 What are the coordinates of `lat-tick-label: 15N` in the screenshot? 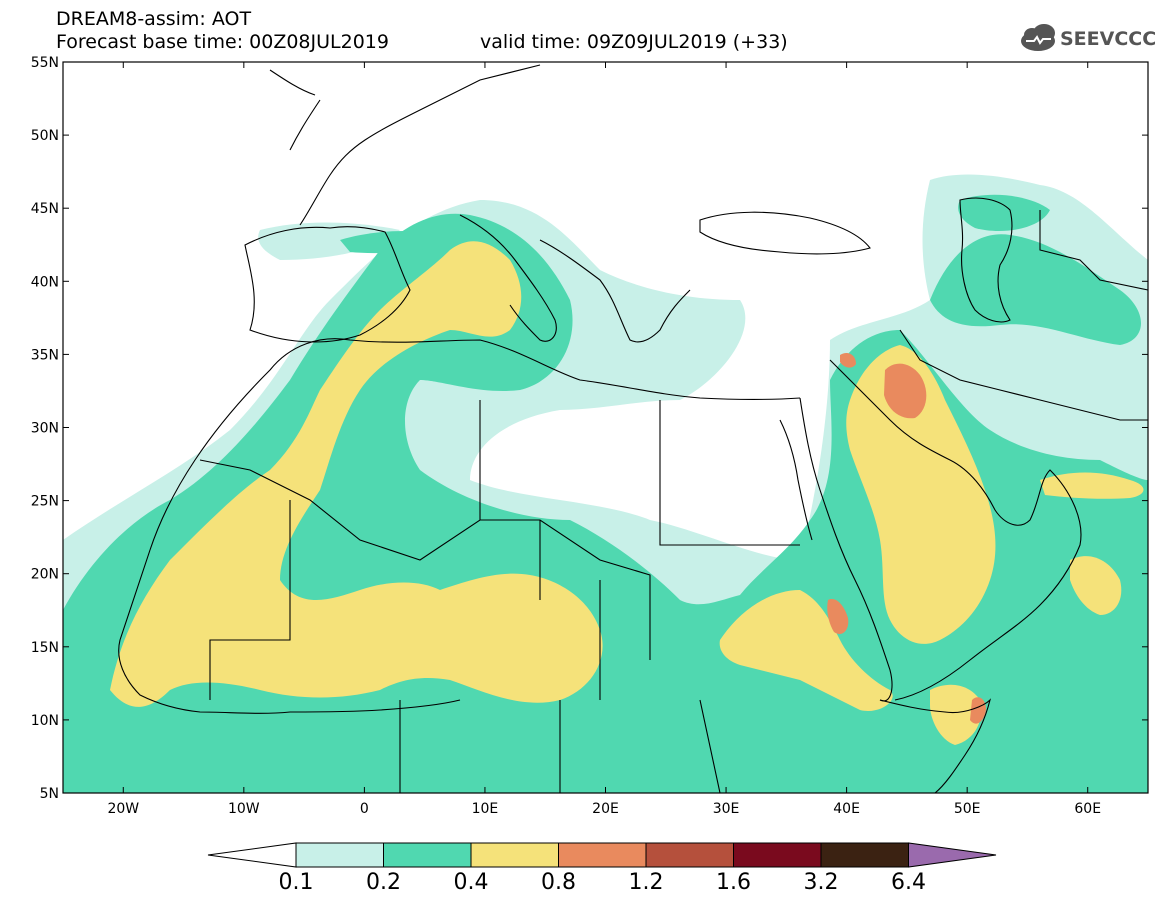 It's located at (45, 648).